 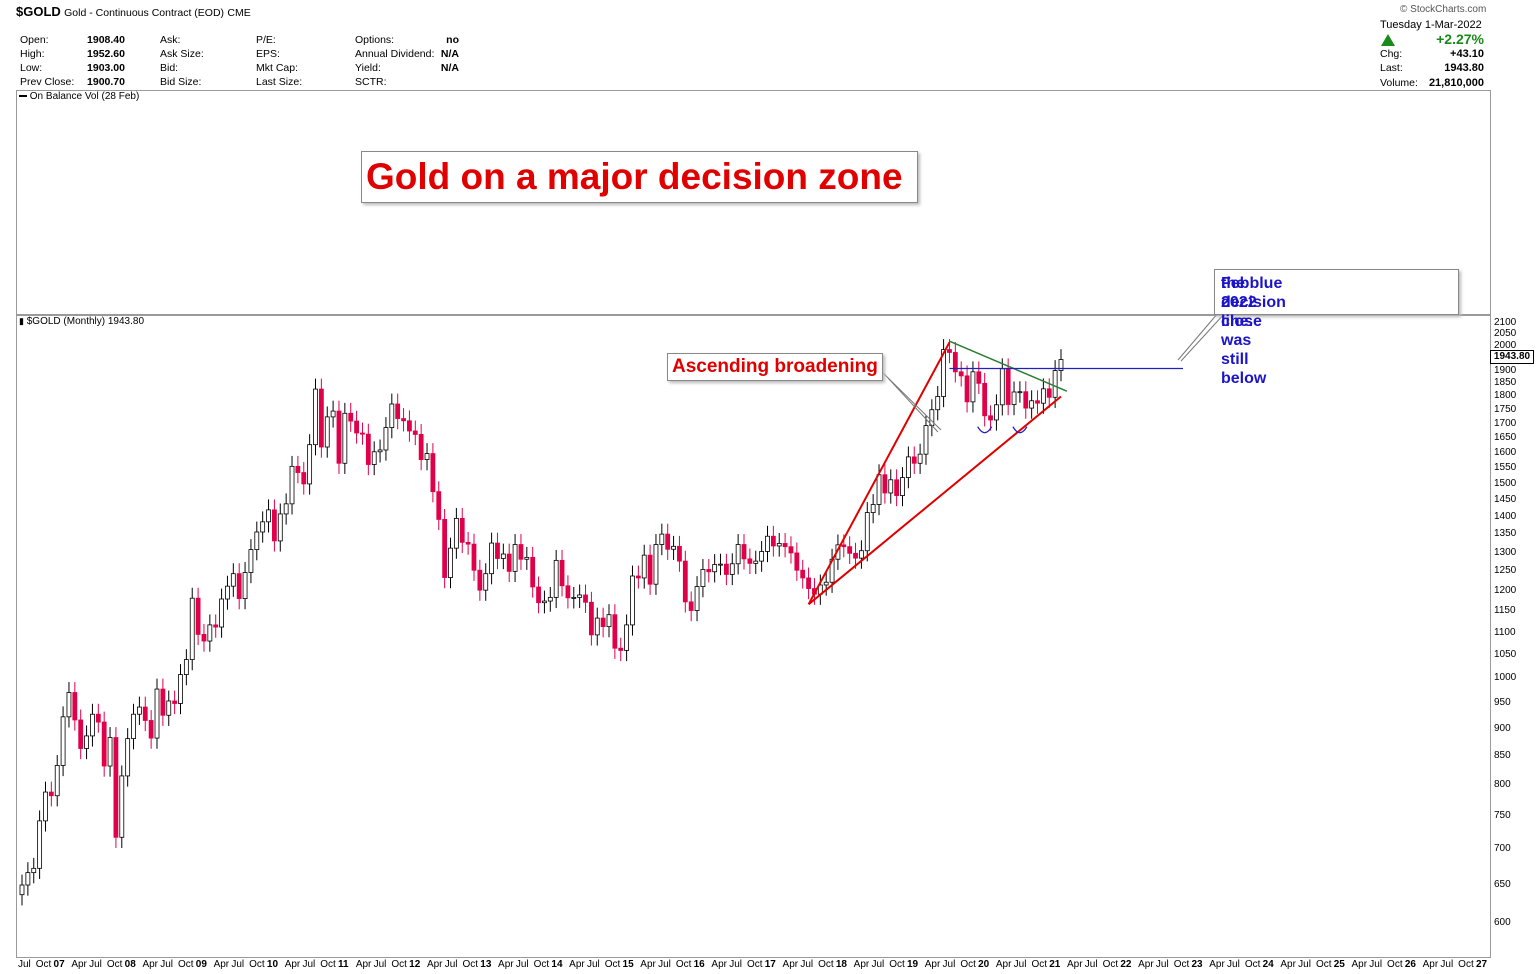 I want to click on y-tick-label: 2100, so click(x=1505, y=322).